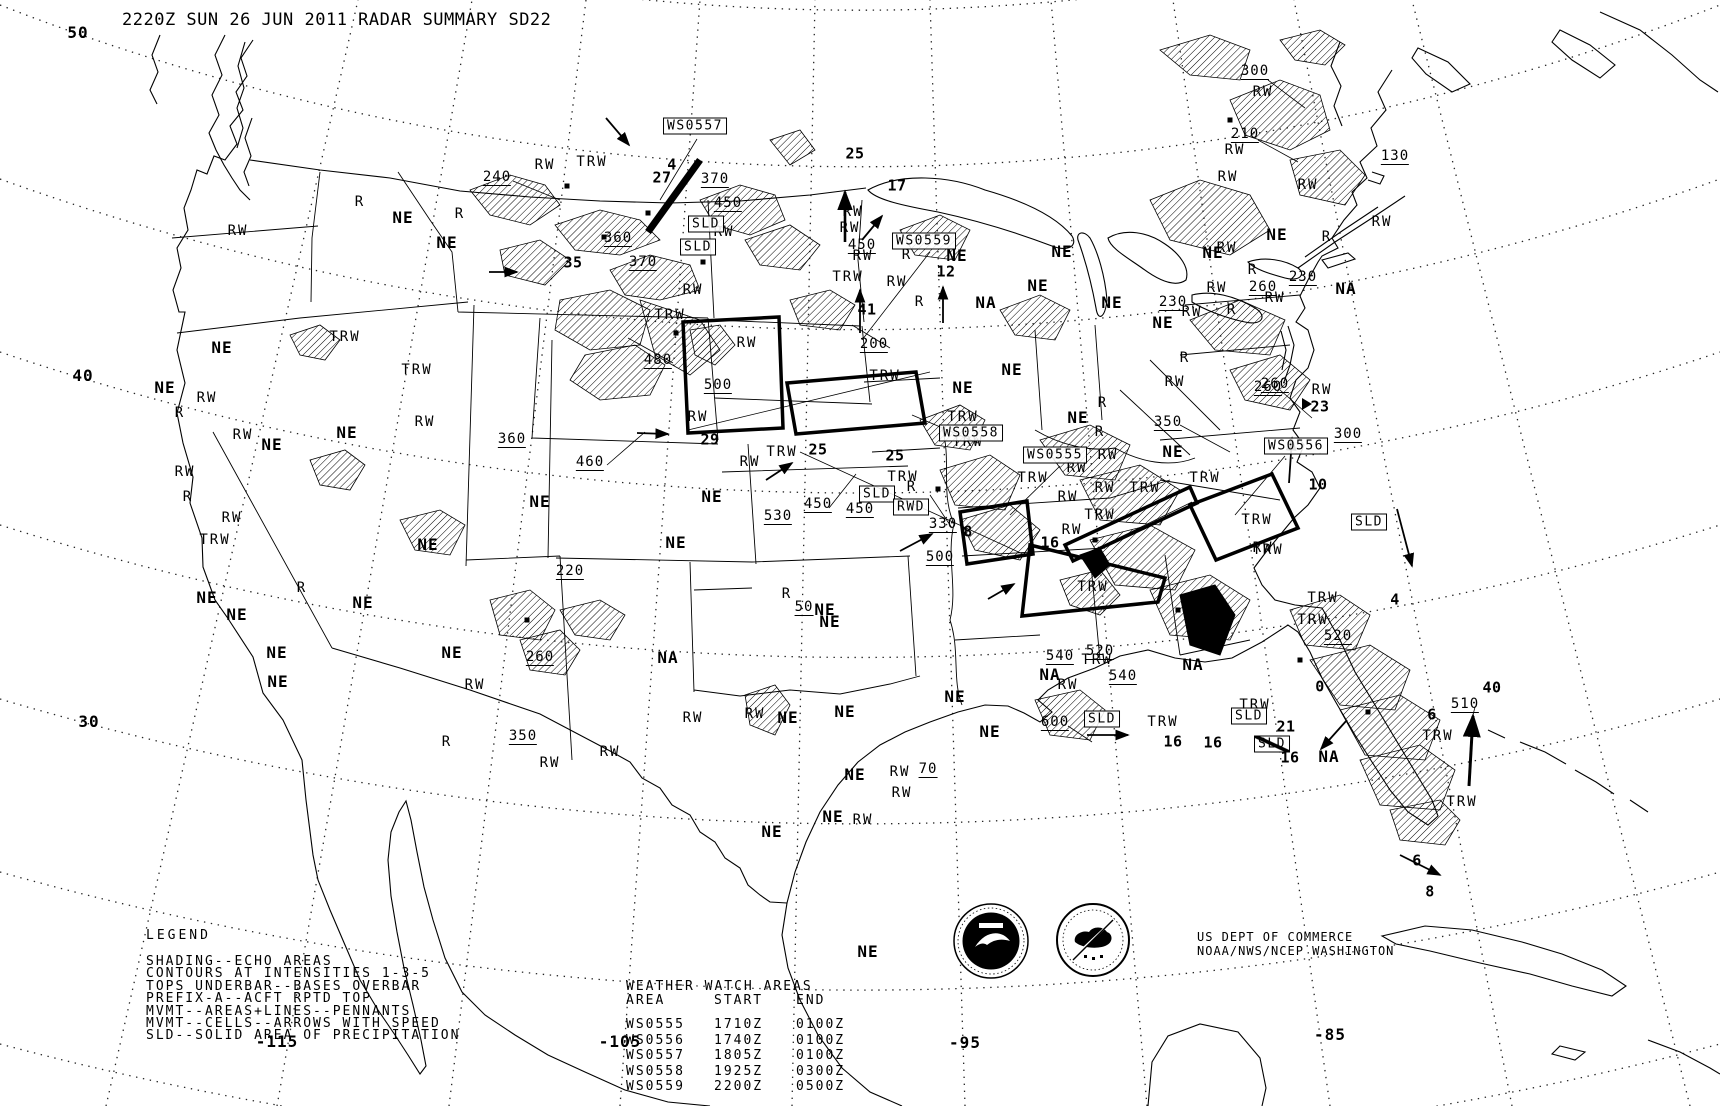 The image size is (1720, 1106). I want to click on legend-line: MVMT--AREAS+LINES--PENNANTS, so click(279, 1011).